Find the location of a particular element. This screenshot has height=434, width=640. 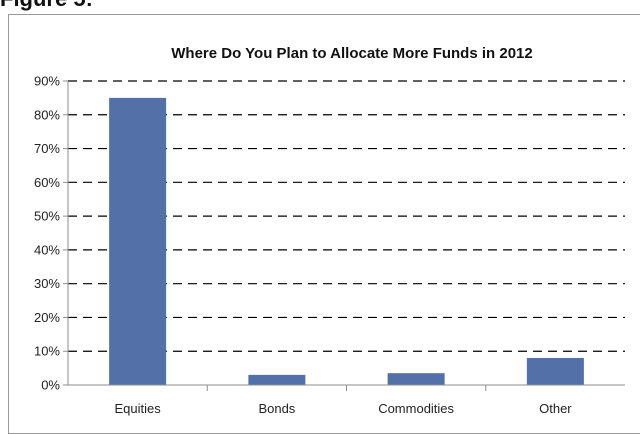

y-tick-label: 40% is located at coordinates (47, 249).